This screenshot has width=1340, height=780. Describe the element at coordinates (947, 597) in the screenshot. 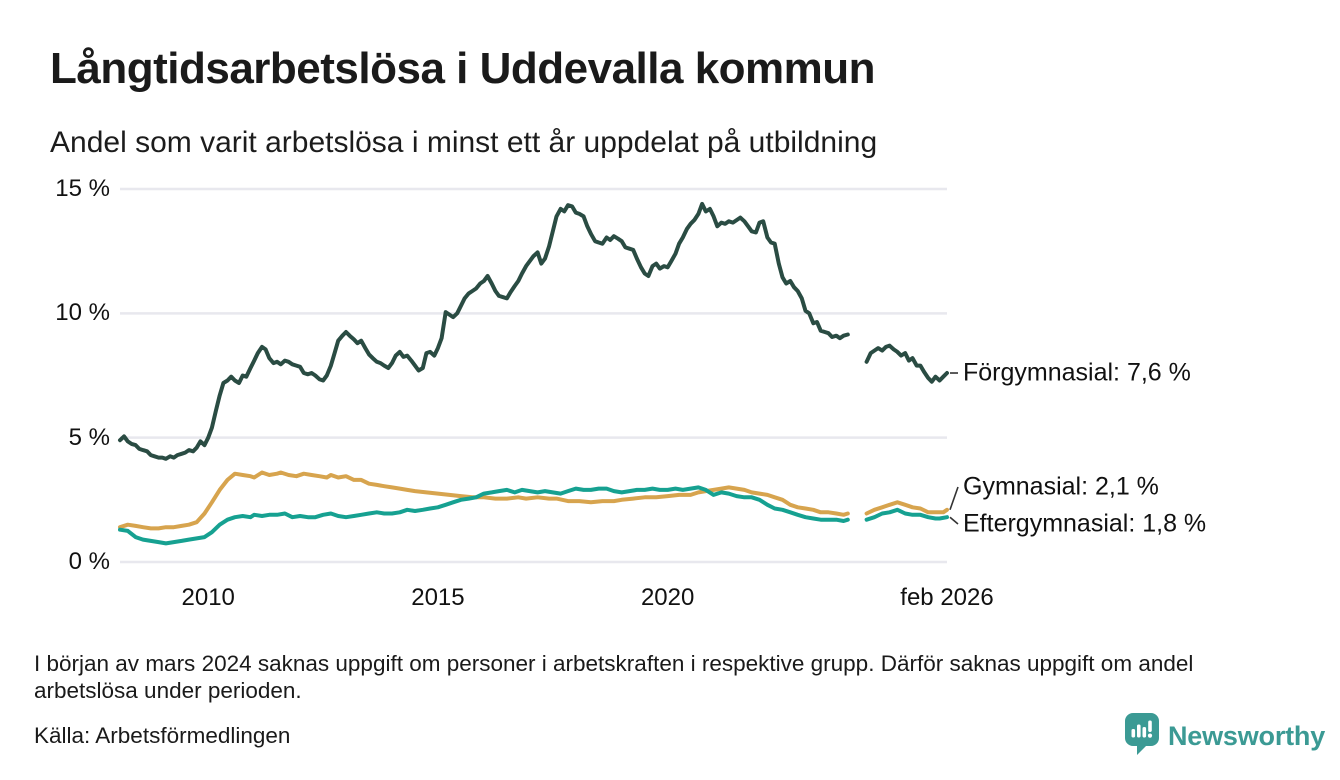

I see `x-tick-label: feb 2026` at that location.